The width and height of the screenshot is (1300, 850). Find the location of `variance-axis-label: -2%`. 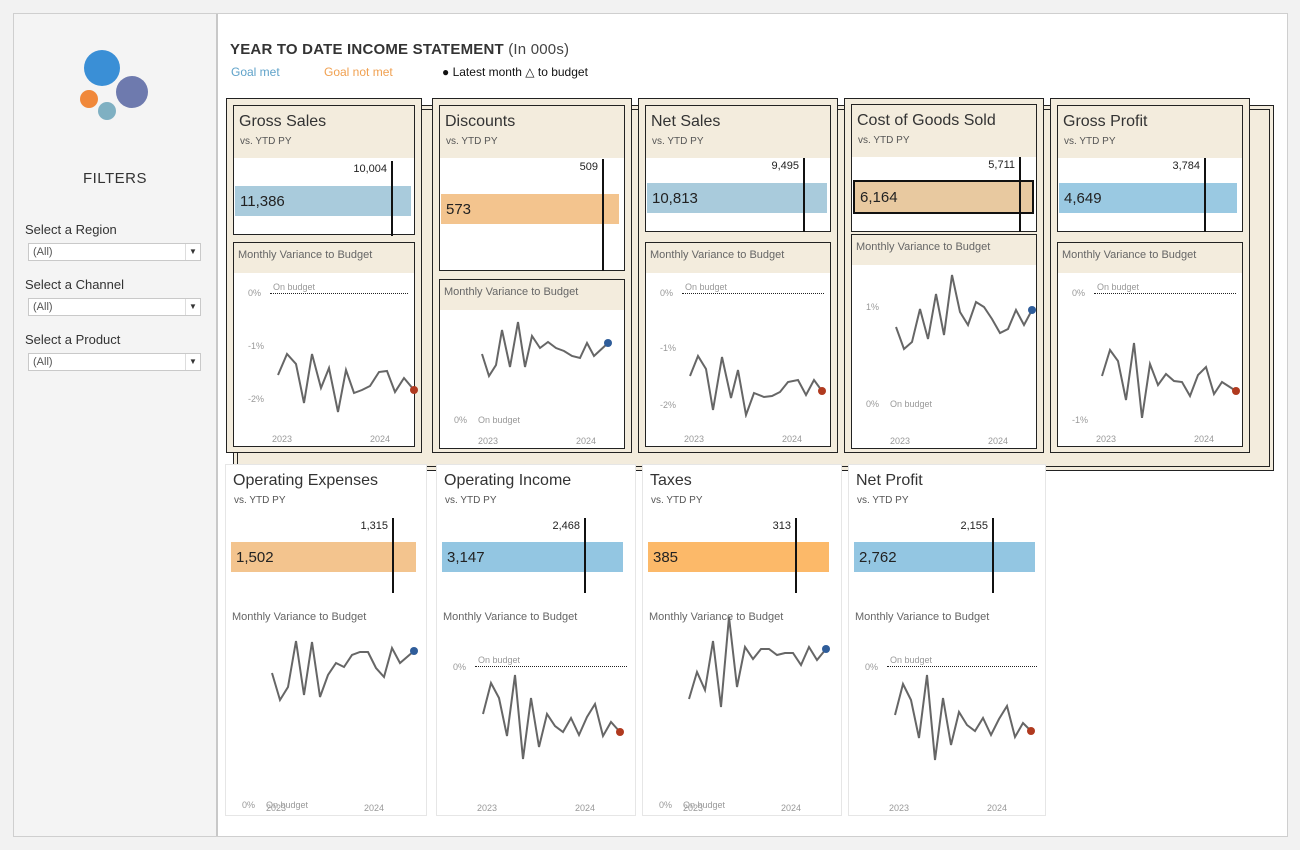

variance-axis-label: -2% is located at coordinates (668, 405).